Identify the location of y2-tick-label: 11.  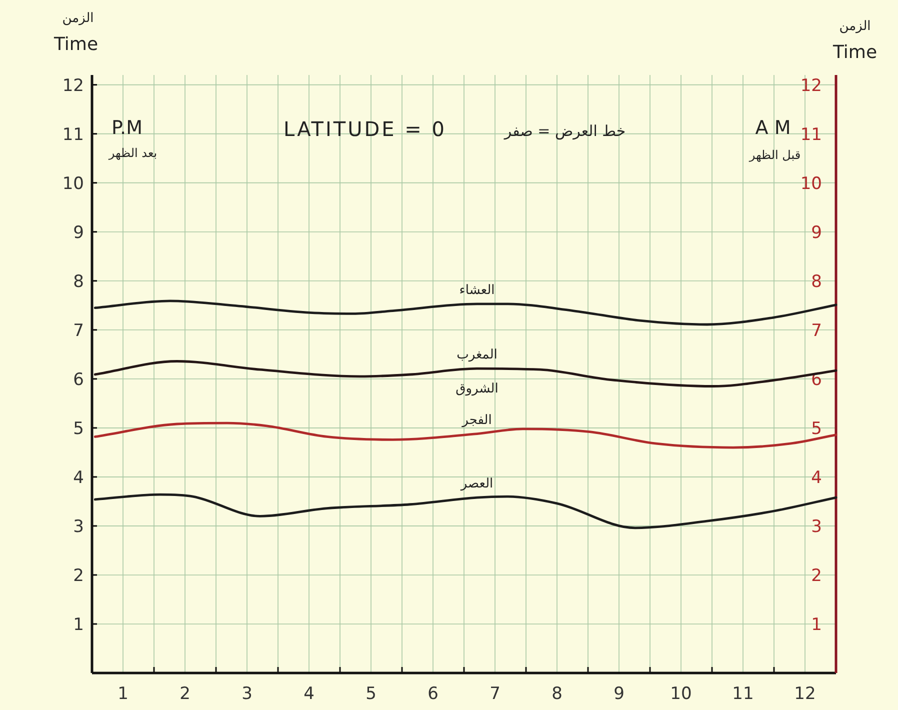
(811, 134).